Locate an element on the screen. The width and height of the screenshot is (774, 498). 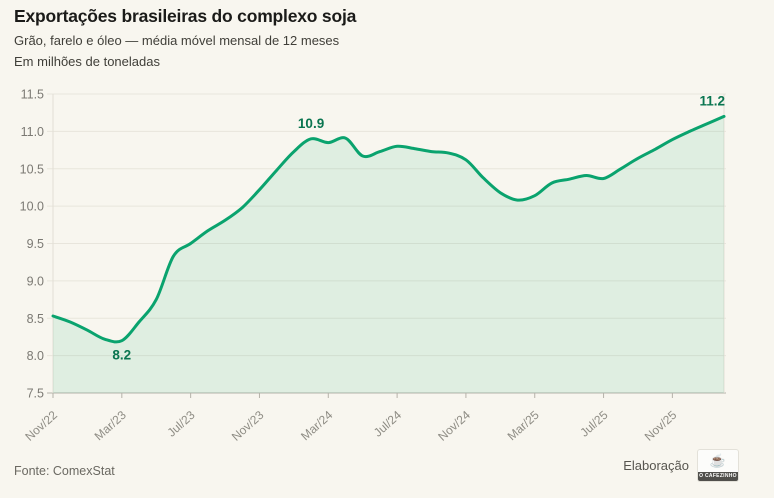
x-axis-label: Mar/23 is located at coordinates (110, 426).